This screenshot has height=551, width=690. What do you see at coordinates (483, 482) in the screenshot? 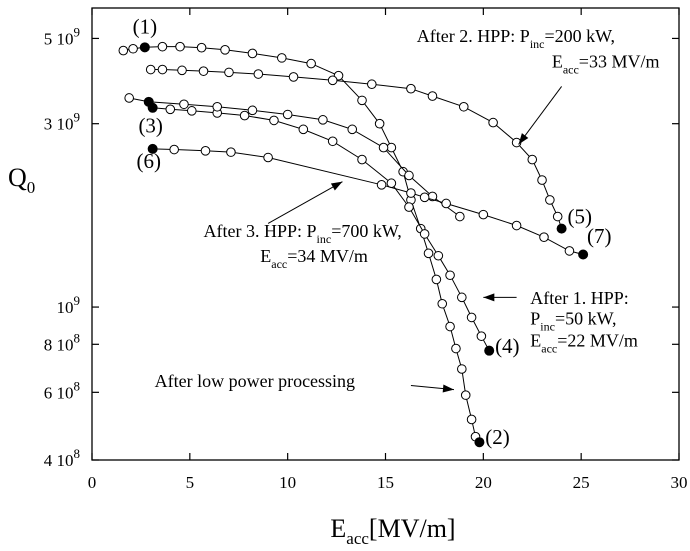
I see `x-tick-label: 20` at bounding box center [483, 482].